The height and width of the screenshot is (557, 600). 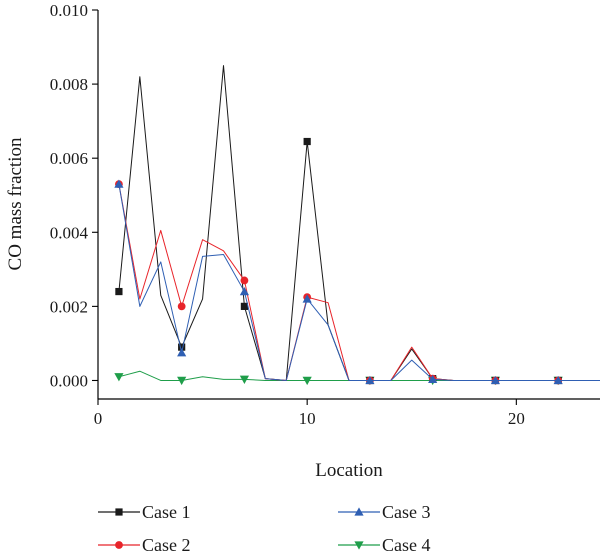 I want to click on legend-item-case-3: Case 3, so click(x=384, y=512).